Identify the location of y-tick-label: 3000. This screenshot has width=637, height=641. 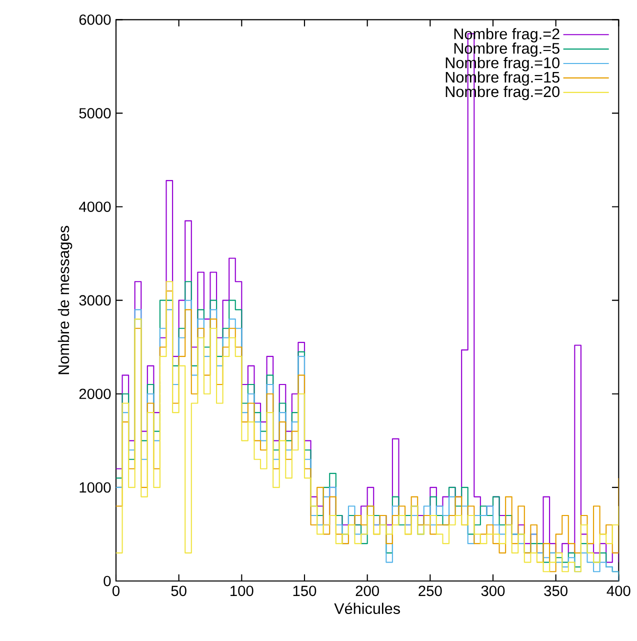
(95, 300).